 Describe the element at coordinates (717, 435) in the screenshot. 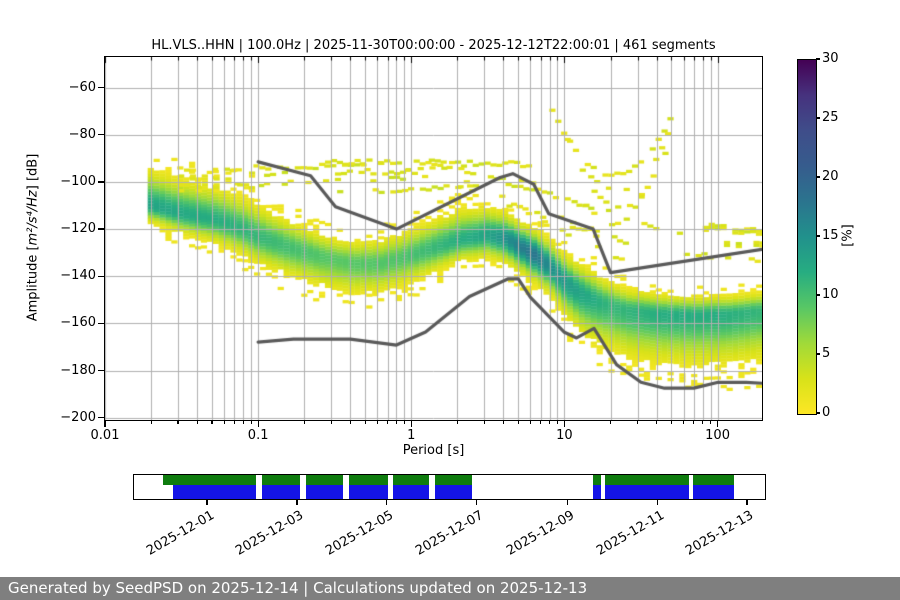

I see `x-tick-label: 100` at that location.